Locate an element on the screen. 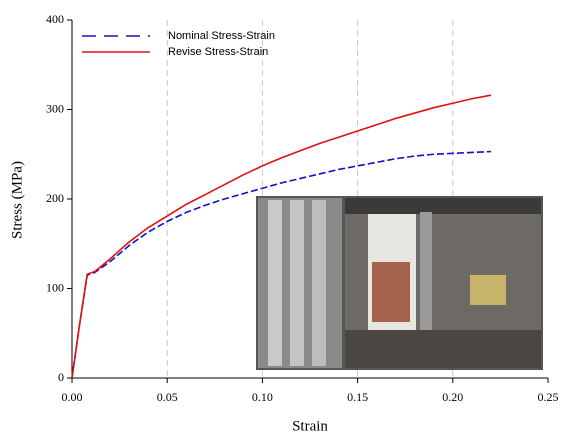  legend-label: Revise Stress-Strain is located at coordinates (218, 52).